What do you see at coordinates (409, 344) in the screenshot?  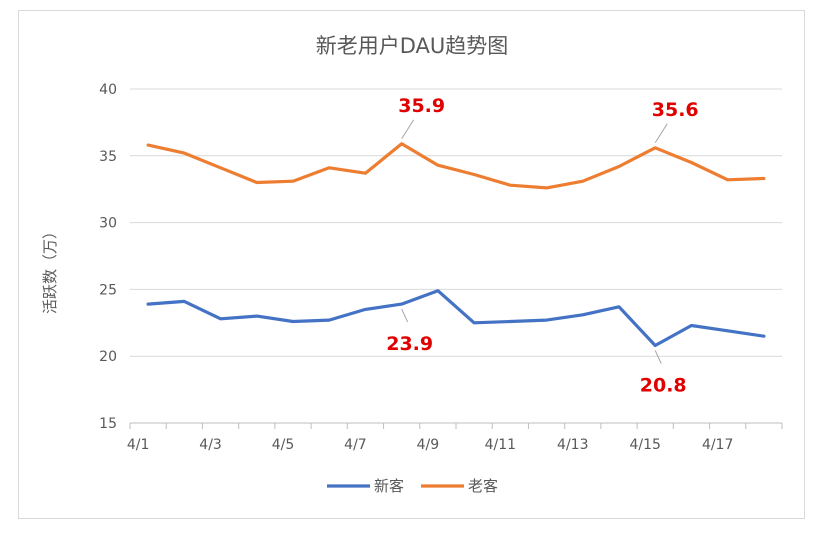 I see `data-label: 23.9` at bounding box center [409, 344].